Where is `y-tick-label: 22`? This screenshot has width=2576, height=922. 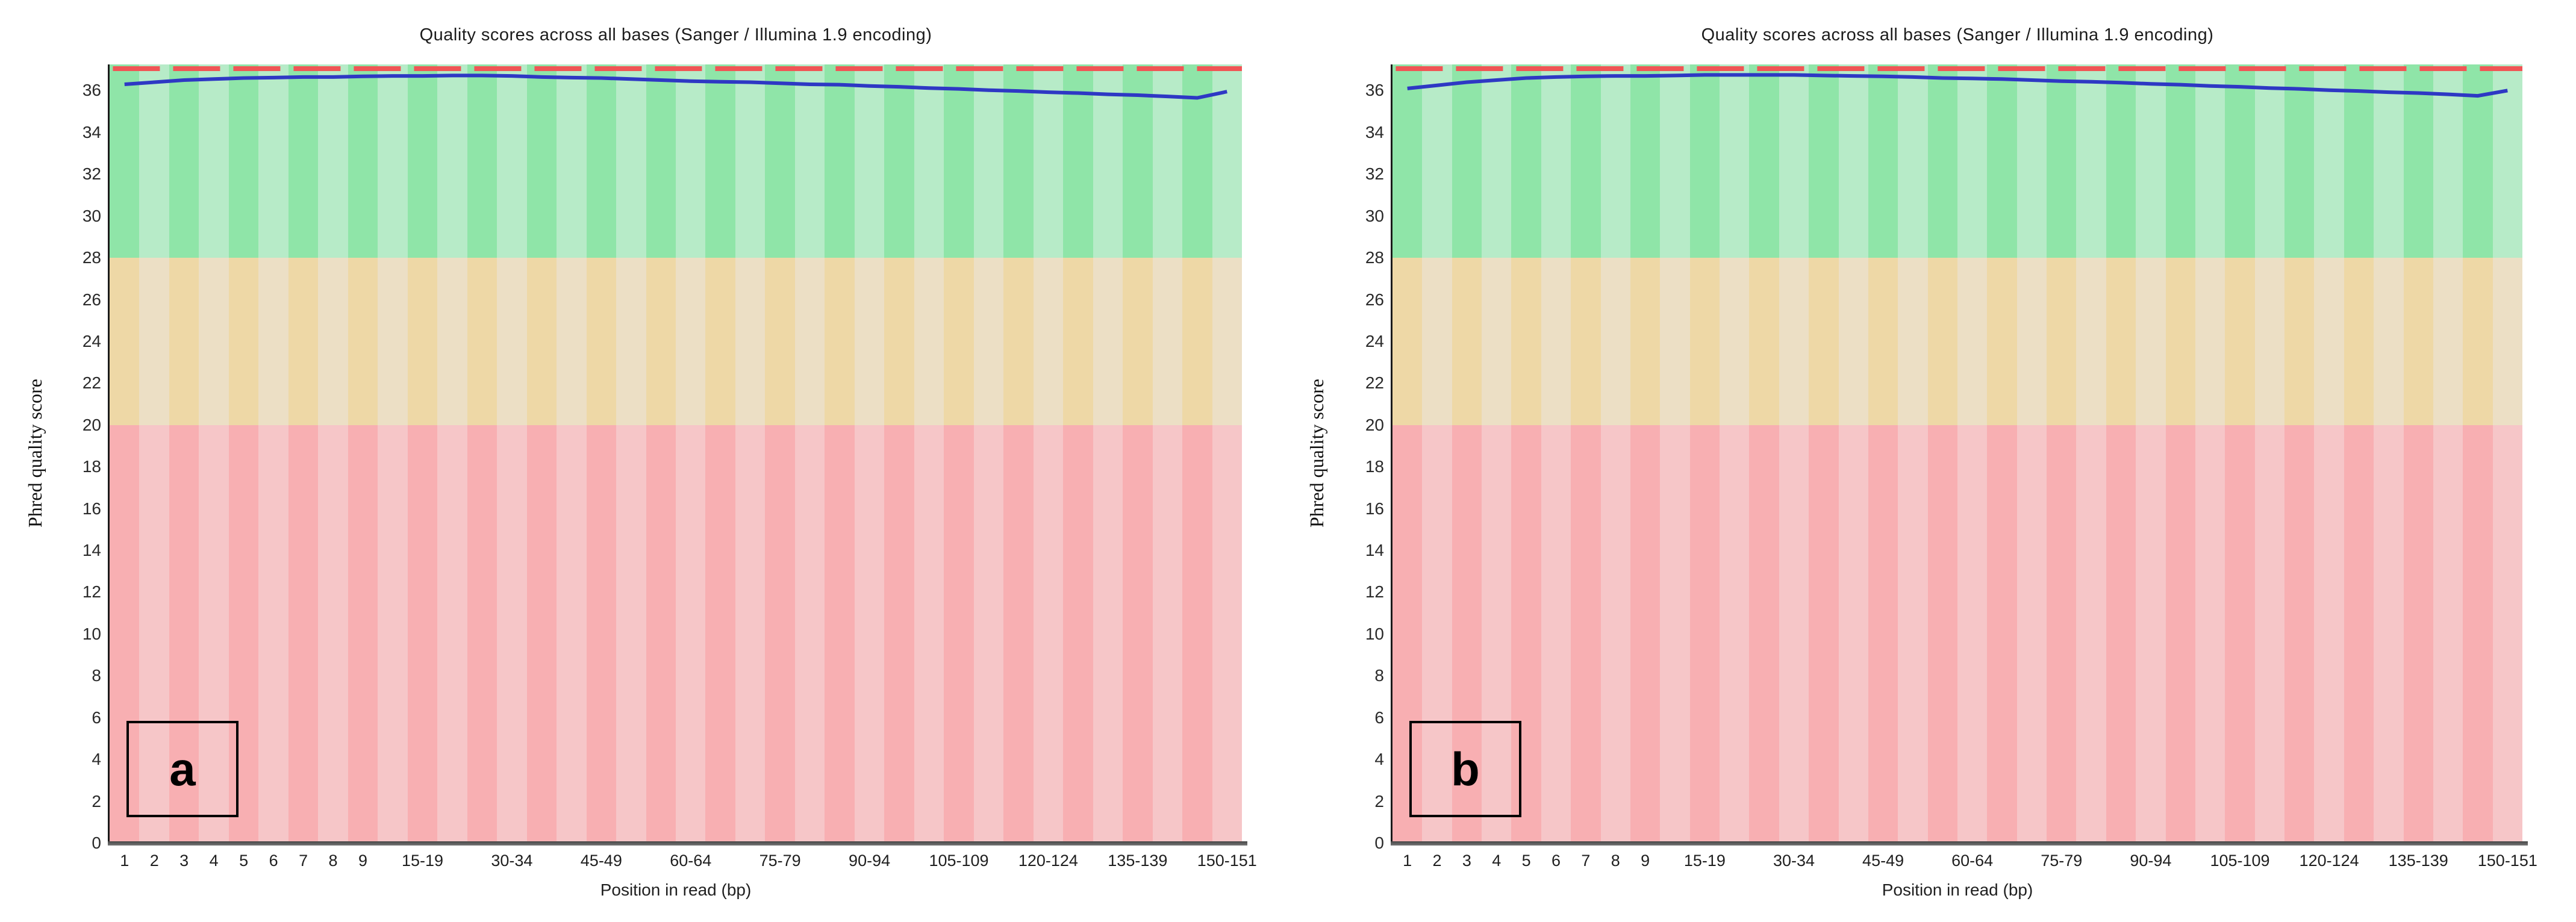
y-tick-label: 22 is located at coordinates (1374, 383).